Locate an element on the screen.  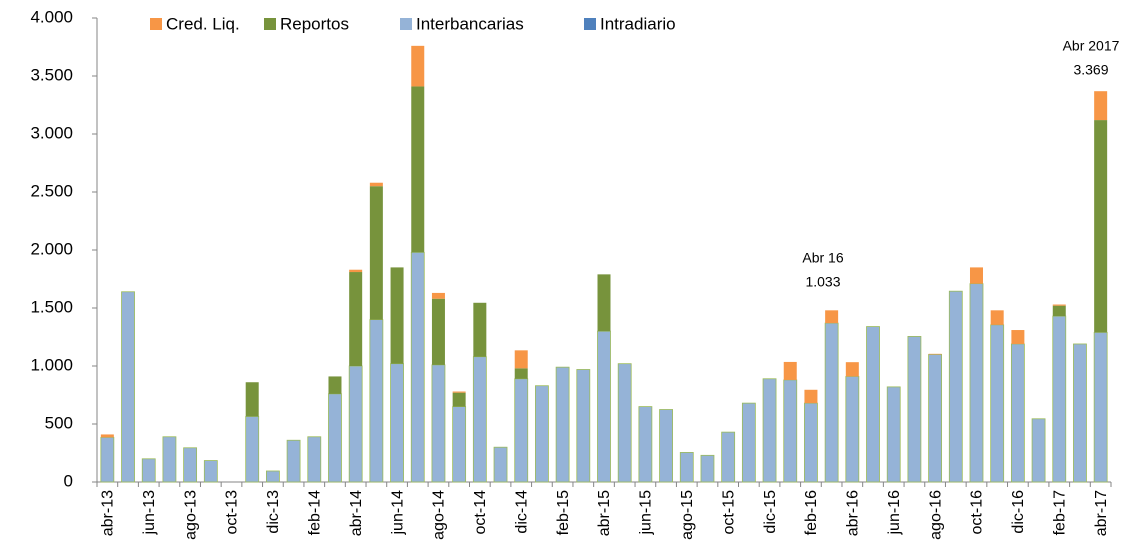
x-tick-label: feb-15 is located at coordinates (563, 512).